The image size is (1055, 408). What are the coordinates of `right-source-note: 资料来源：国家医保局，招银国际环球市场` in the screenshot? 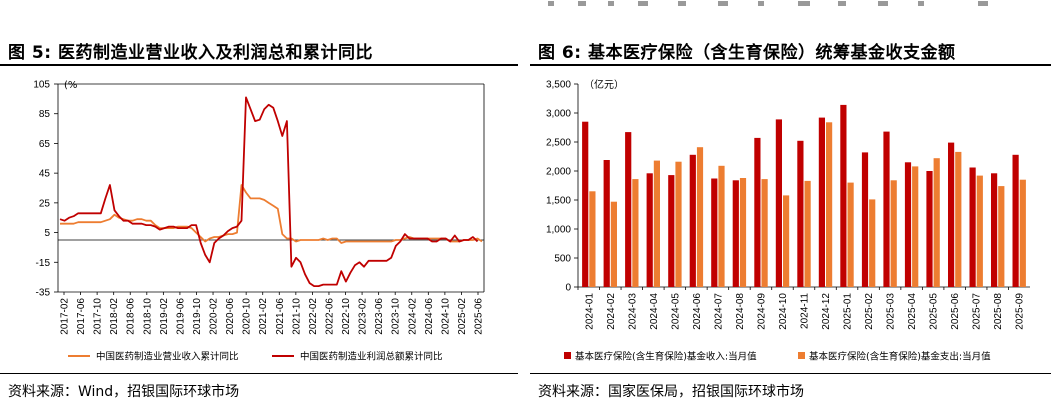 It's located at (671, 392).